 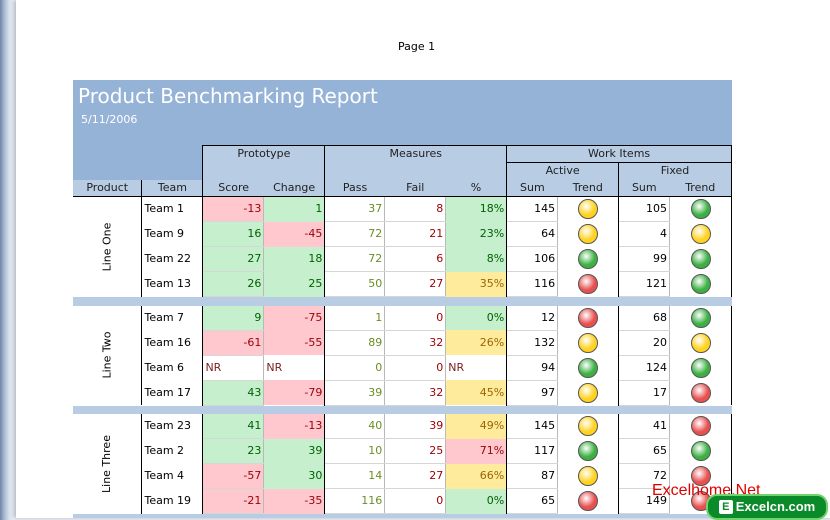 I want to click on table-row: Team 17 43 -79 39 32 45% 97 17, so click(x=402, y=393).